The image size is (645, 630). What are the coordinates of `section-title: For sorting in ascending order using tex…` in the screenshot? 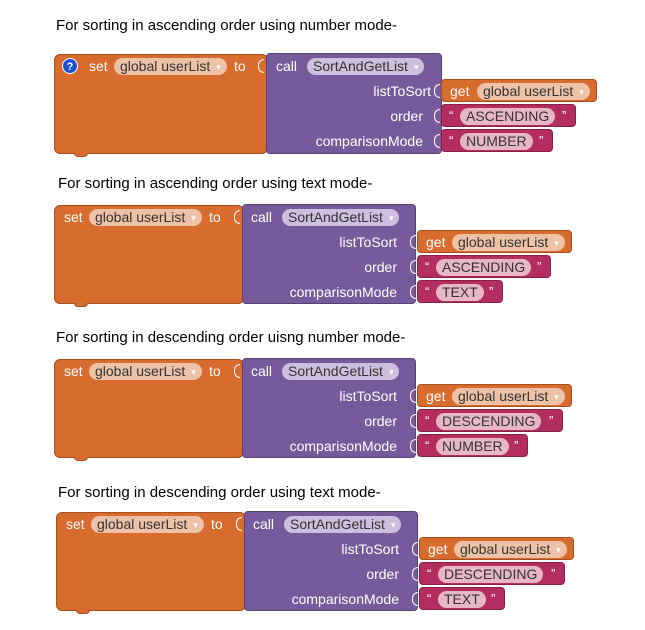 It's located at (215, 183).